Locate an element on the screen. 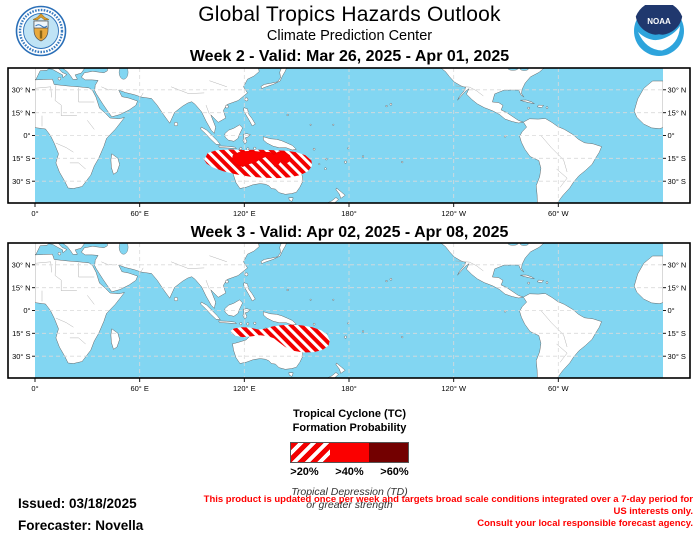  legend-title-line1: Tropical Cyclone (TC) is located at coordinates (349, 414).